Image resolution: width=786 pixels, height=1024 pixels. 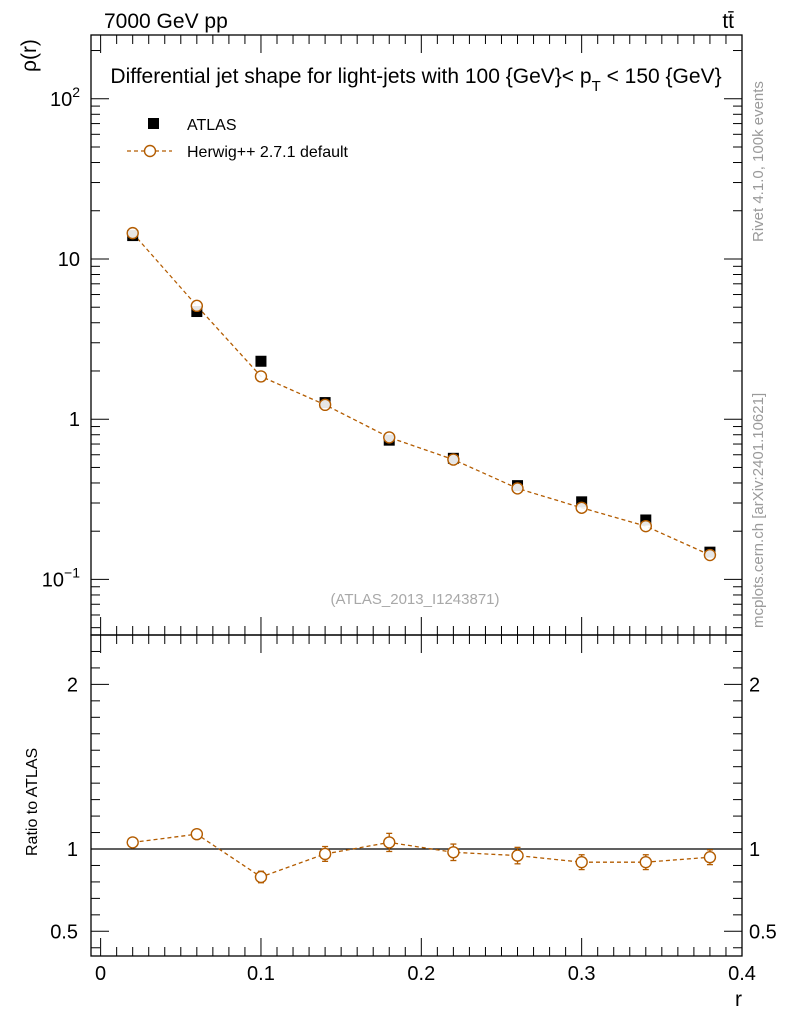 I want to click on mcplots-label: mcplots.cern.ch [arXiv:2401.10621], so click(x=758, y=510).